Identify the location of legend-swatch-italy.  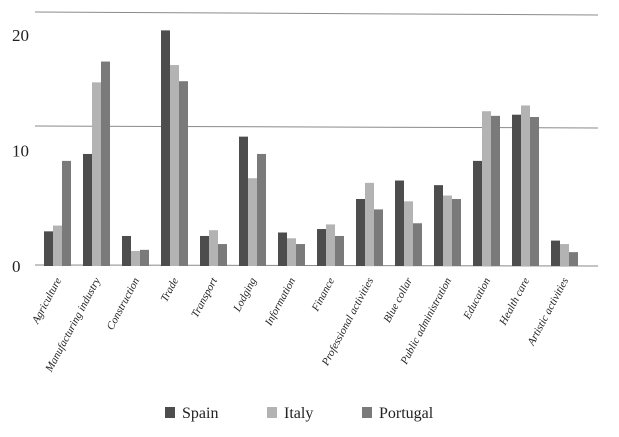
(272, 412).